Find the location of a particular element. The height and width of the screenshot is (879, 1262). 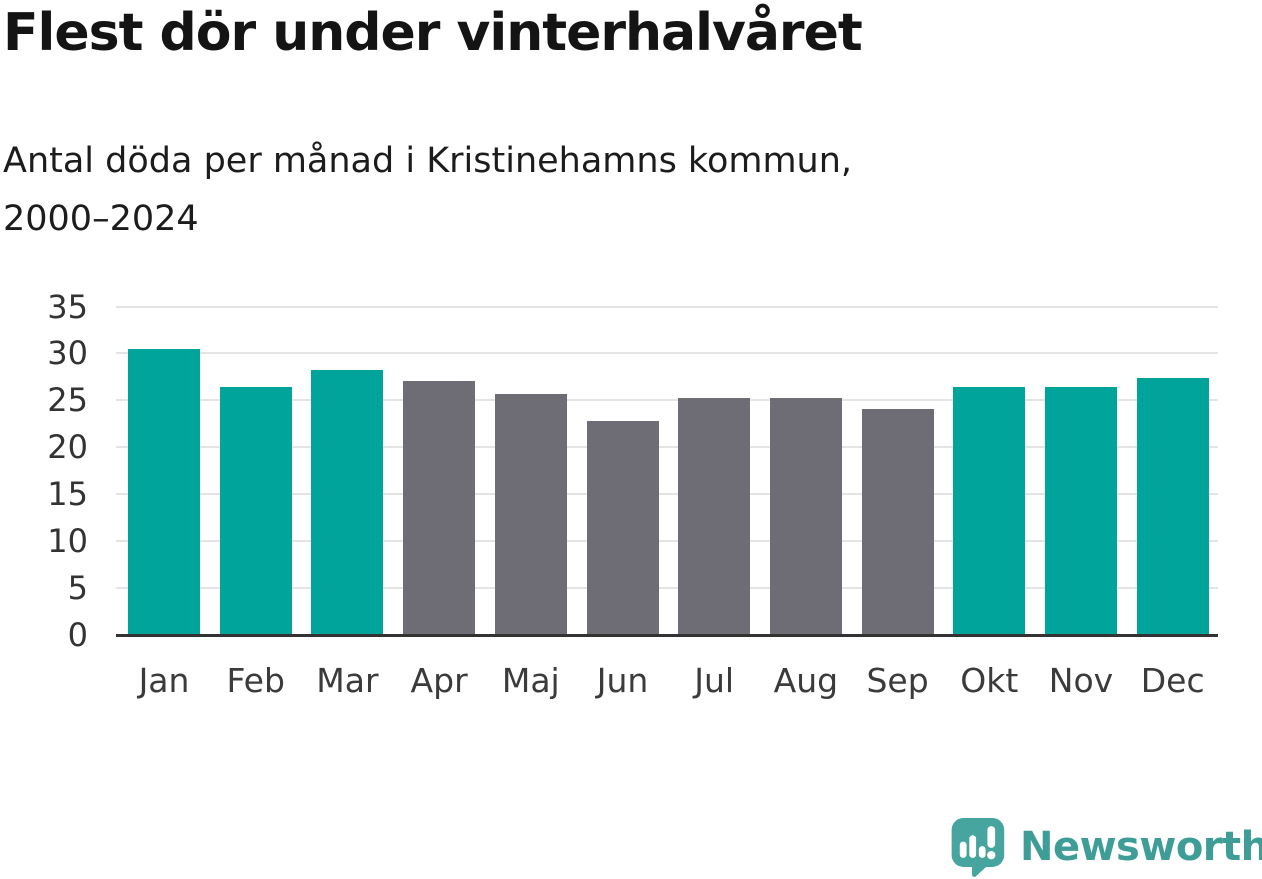

y-axis-tick-15: 15 is located at coordinates (67, 494).